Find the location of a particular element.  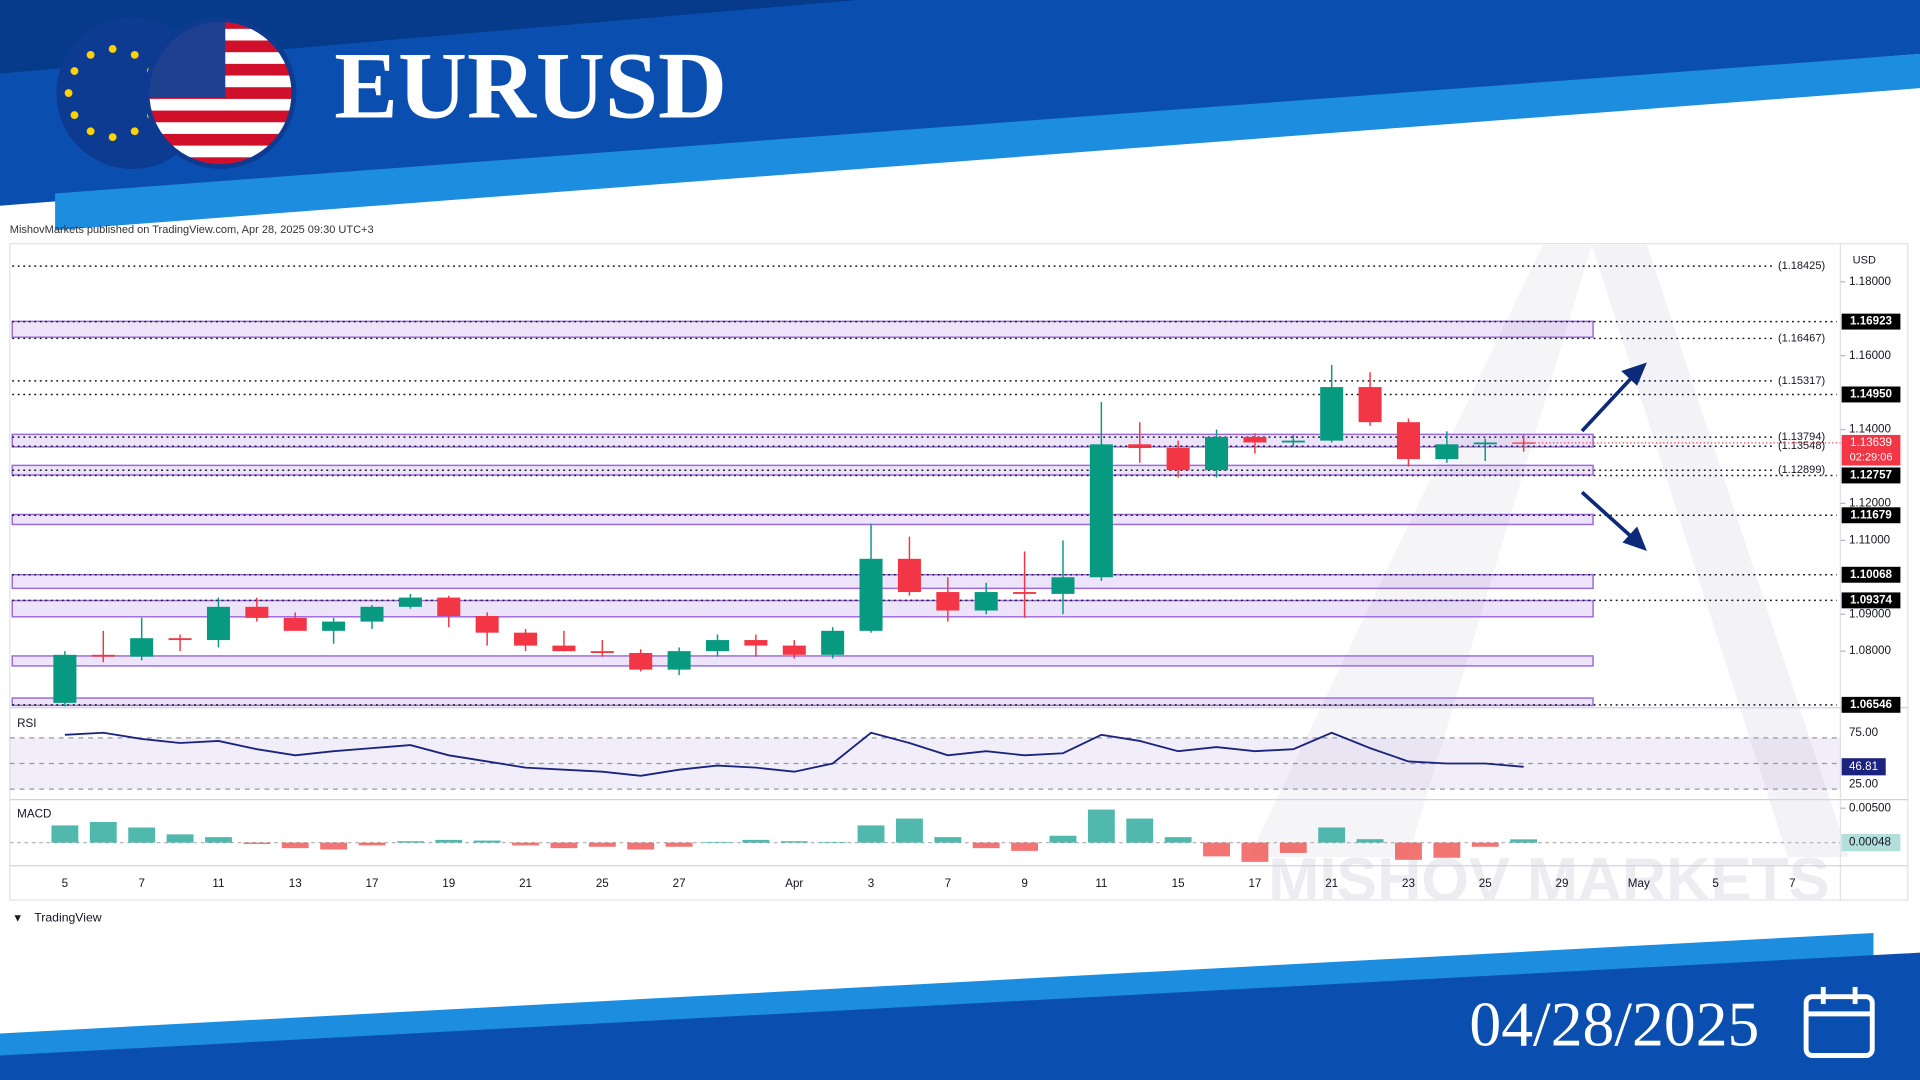

macd-value-box is located at coordinates (1871, 843).